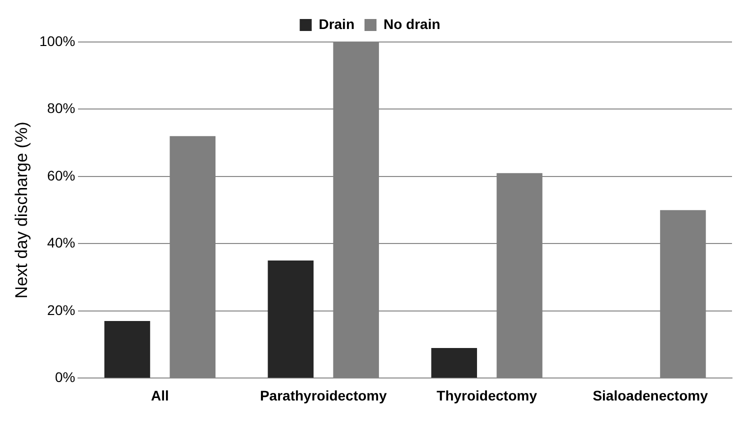 The image size is (750, 423). Describe the element at coordinates (61, 242) in the screenshot. I see `y-tick-label: 40%` at that location.